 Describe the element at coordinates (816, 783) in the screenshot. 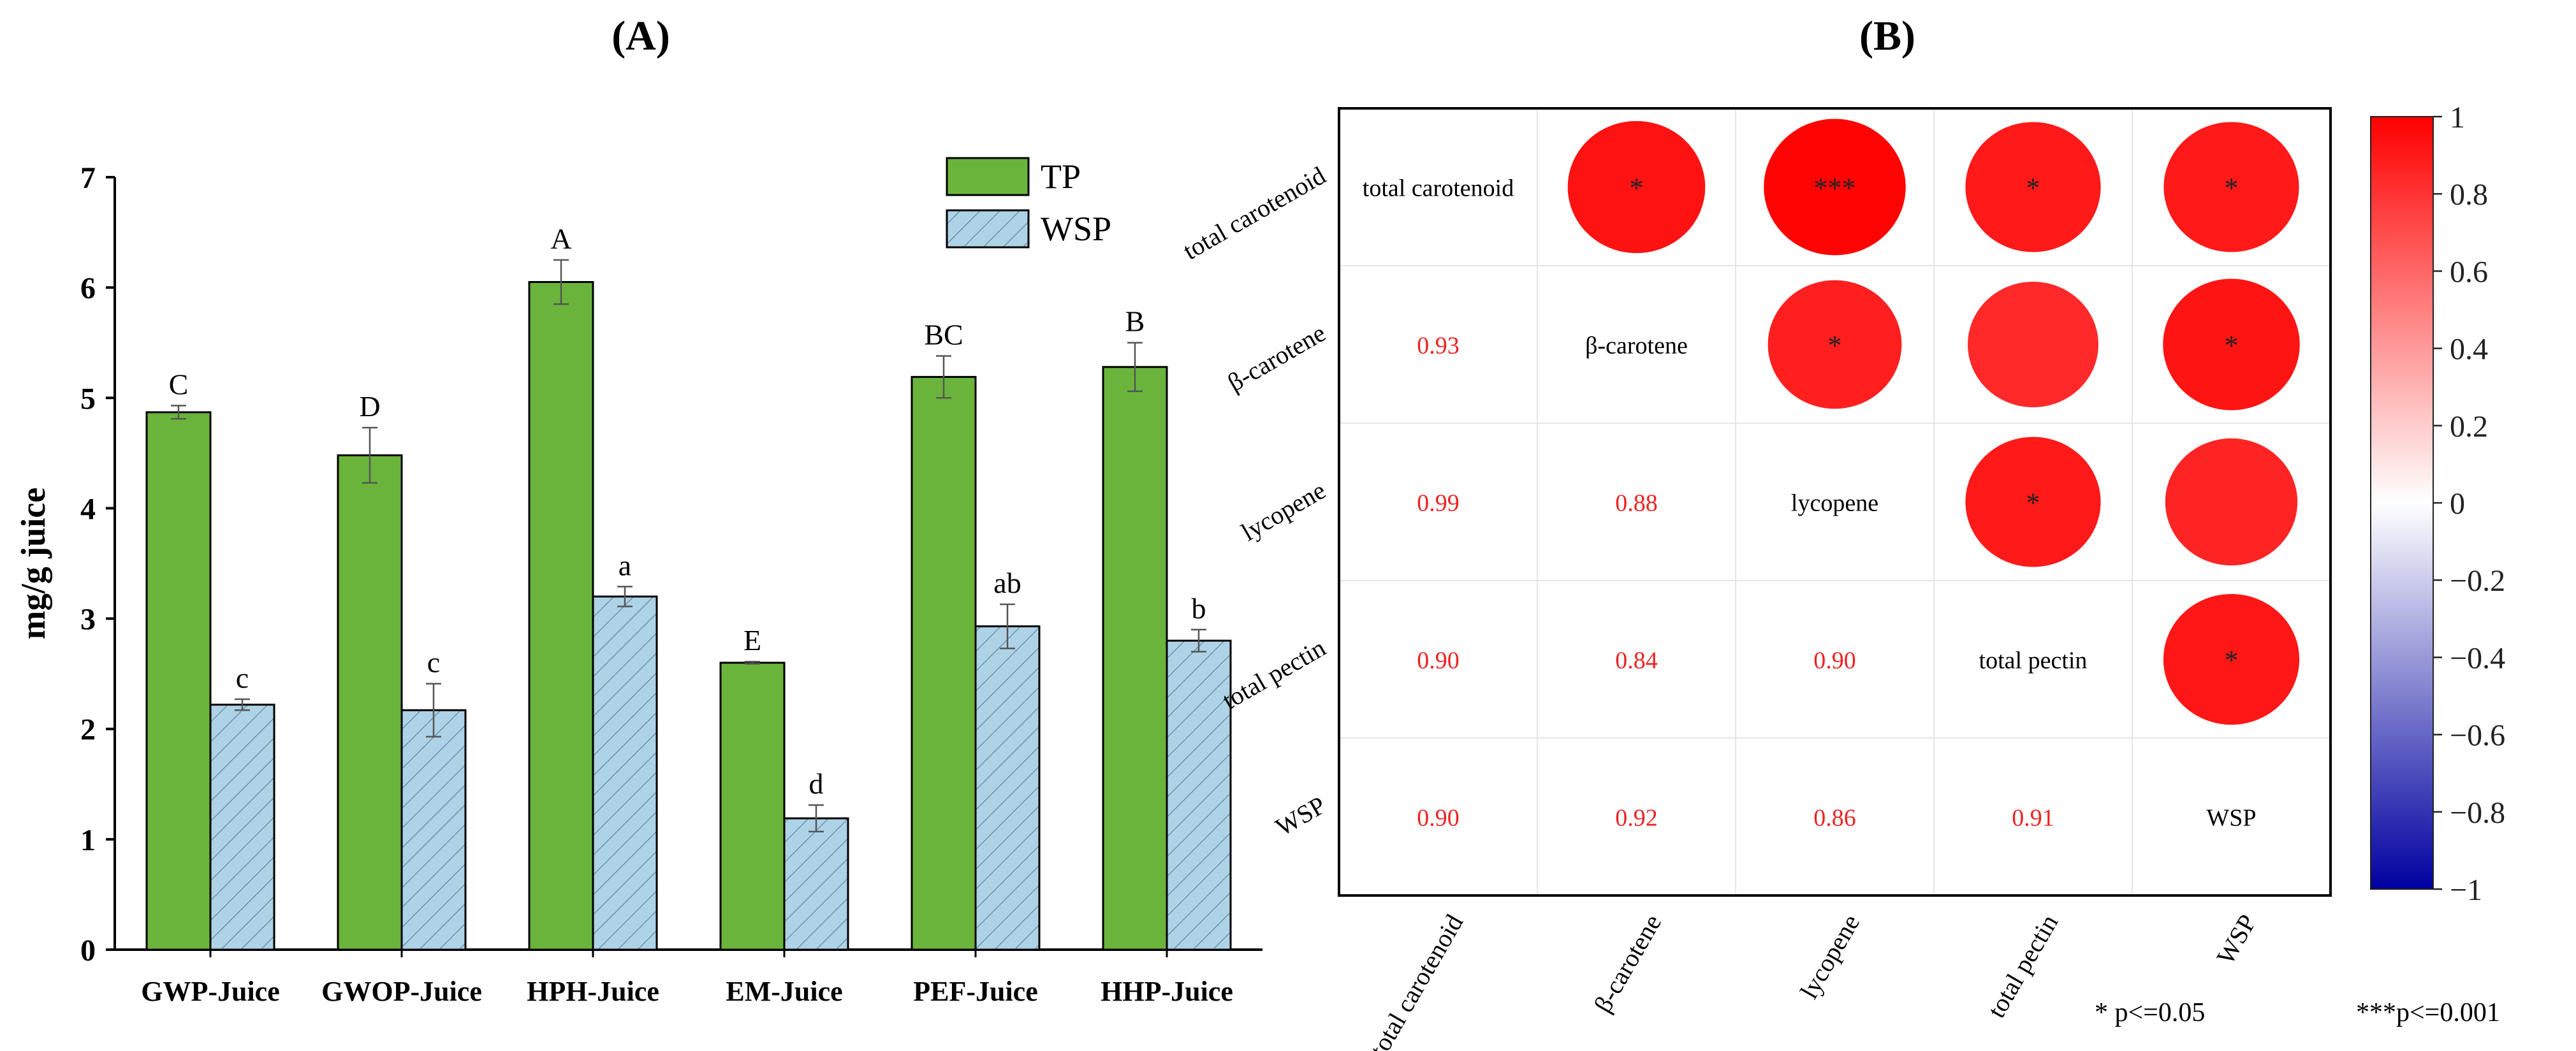

I see `significance-letter: d` at that location.